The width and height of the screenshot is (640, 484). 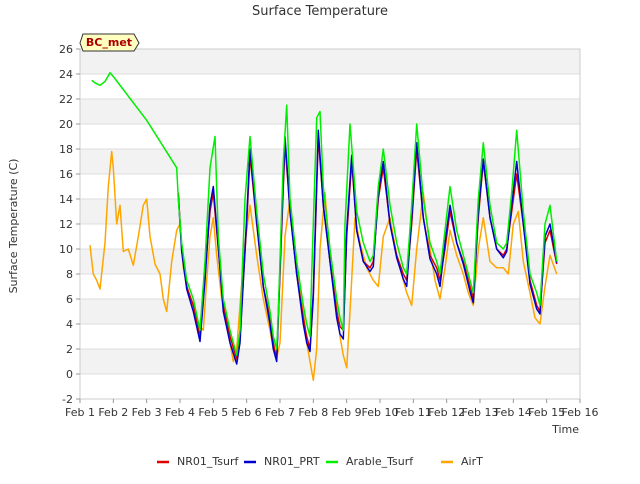 I want to click on y-tick-label: 20, so click(x=66, y=124).